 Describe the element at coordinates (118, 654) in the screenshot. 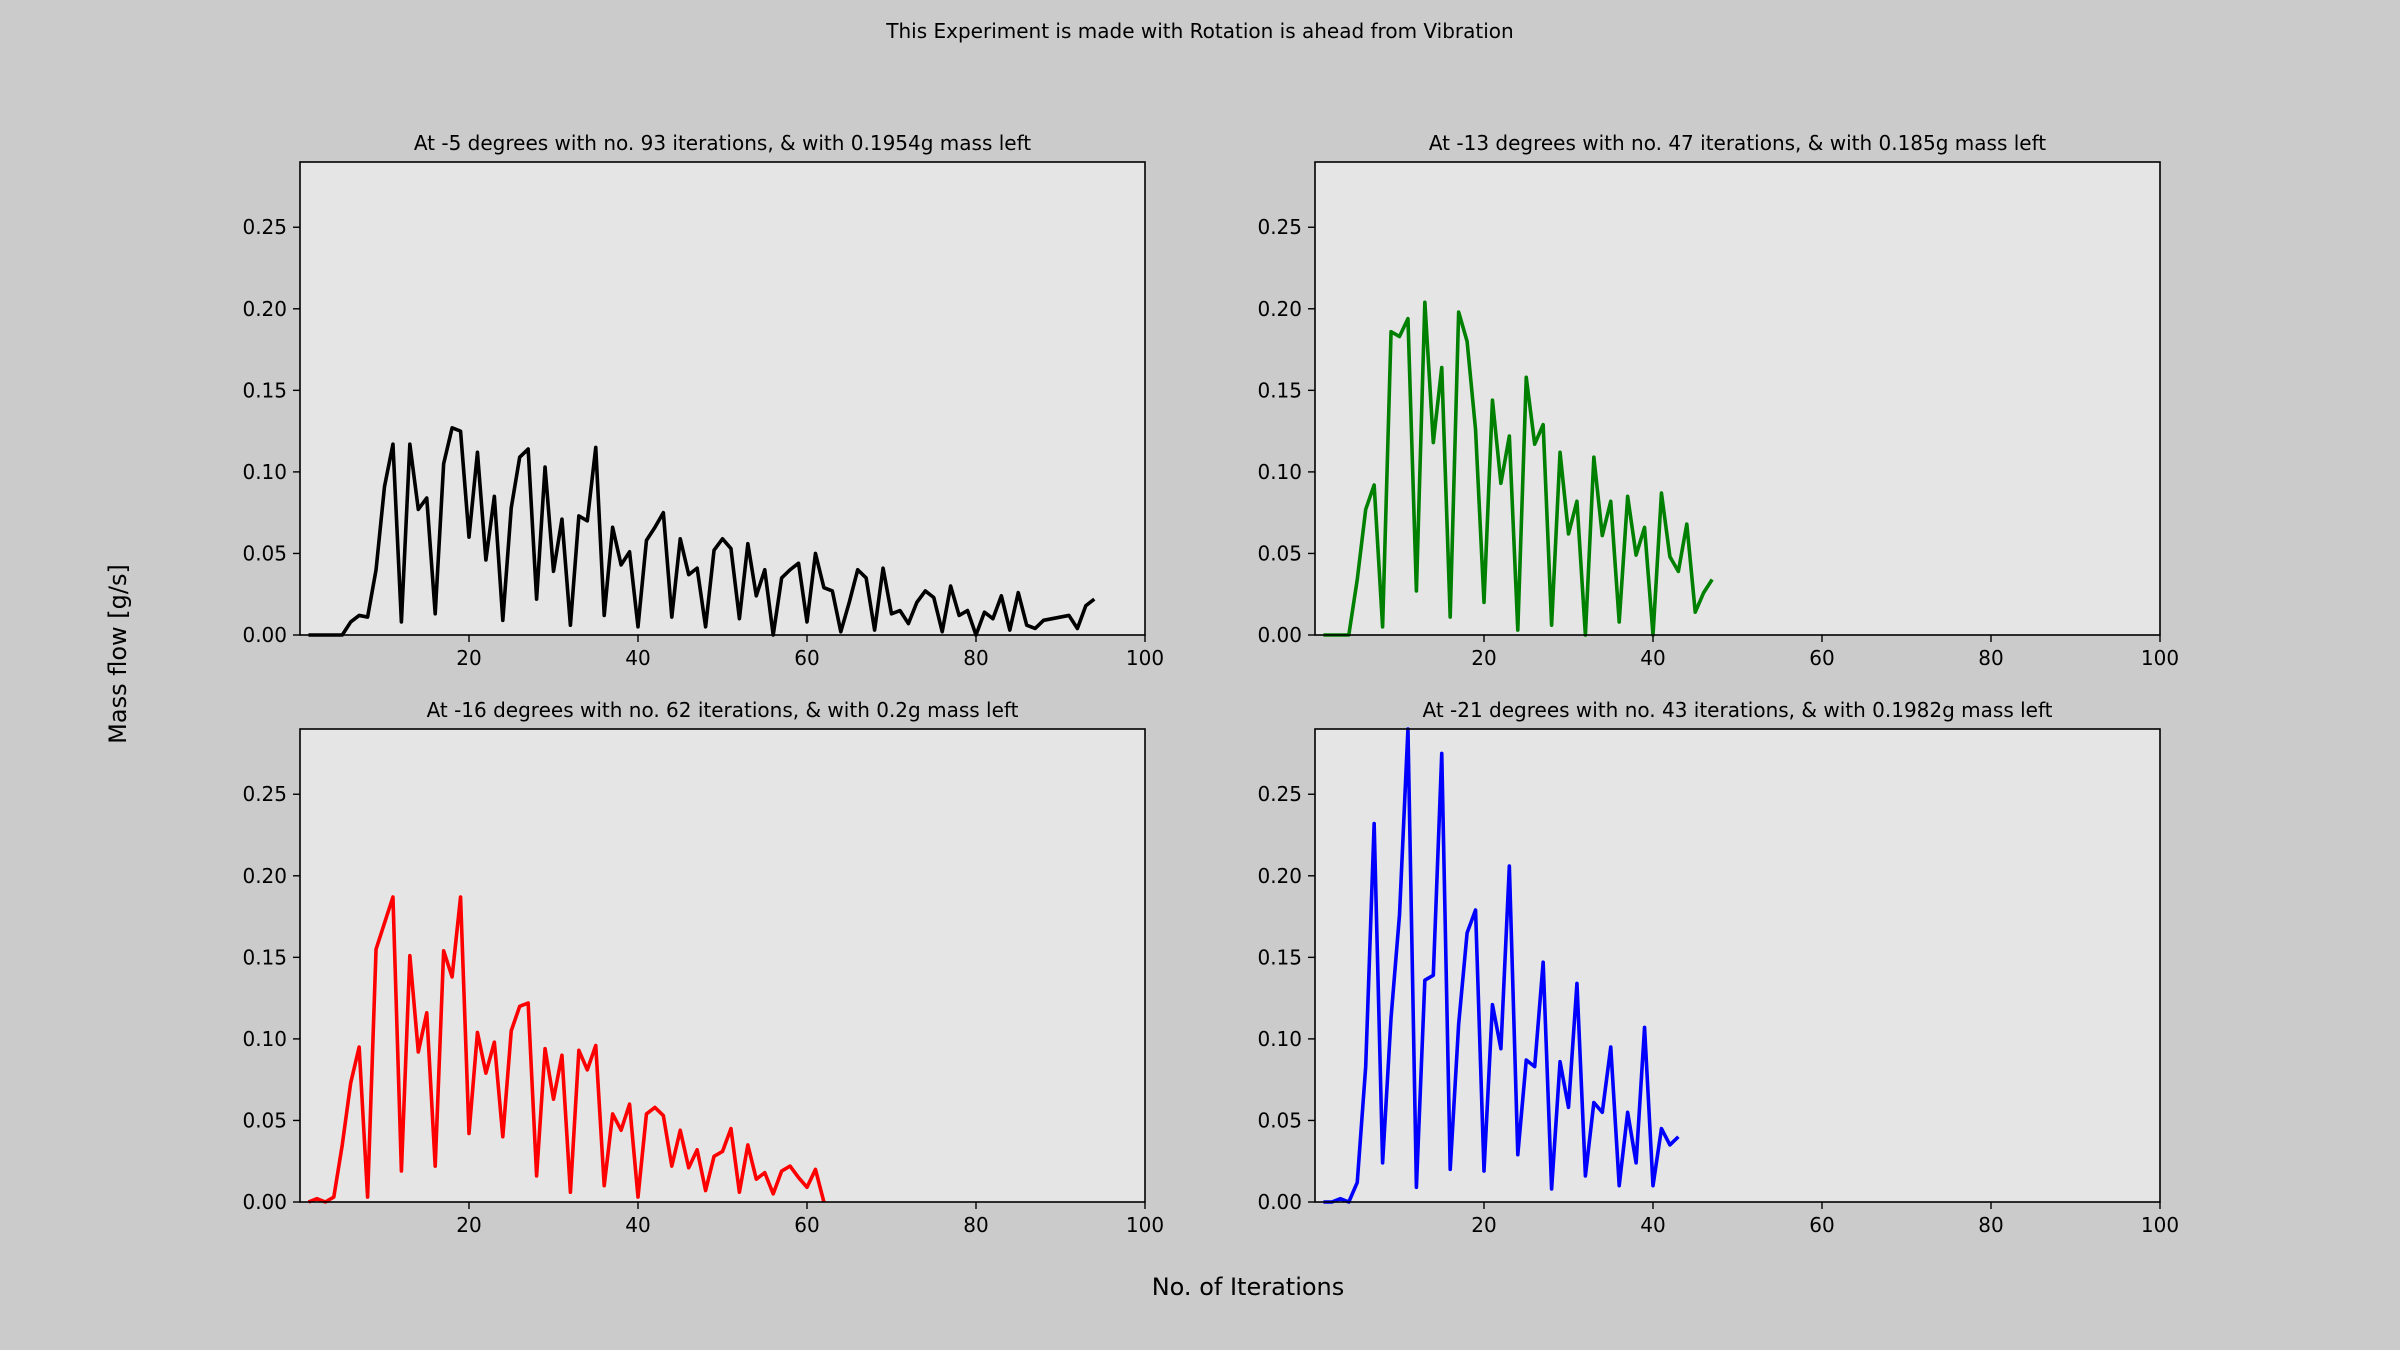

I see `figure-ylabel: Mass flow [g/s]` at that location.